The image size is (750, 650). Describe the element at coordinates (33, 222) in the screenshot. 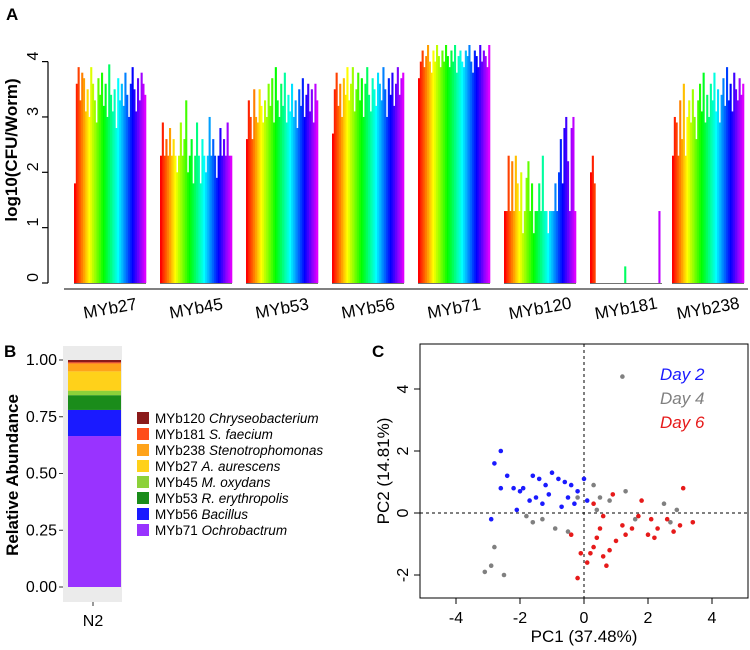

I see `panel-a-y-tick-label: 1` at that location.